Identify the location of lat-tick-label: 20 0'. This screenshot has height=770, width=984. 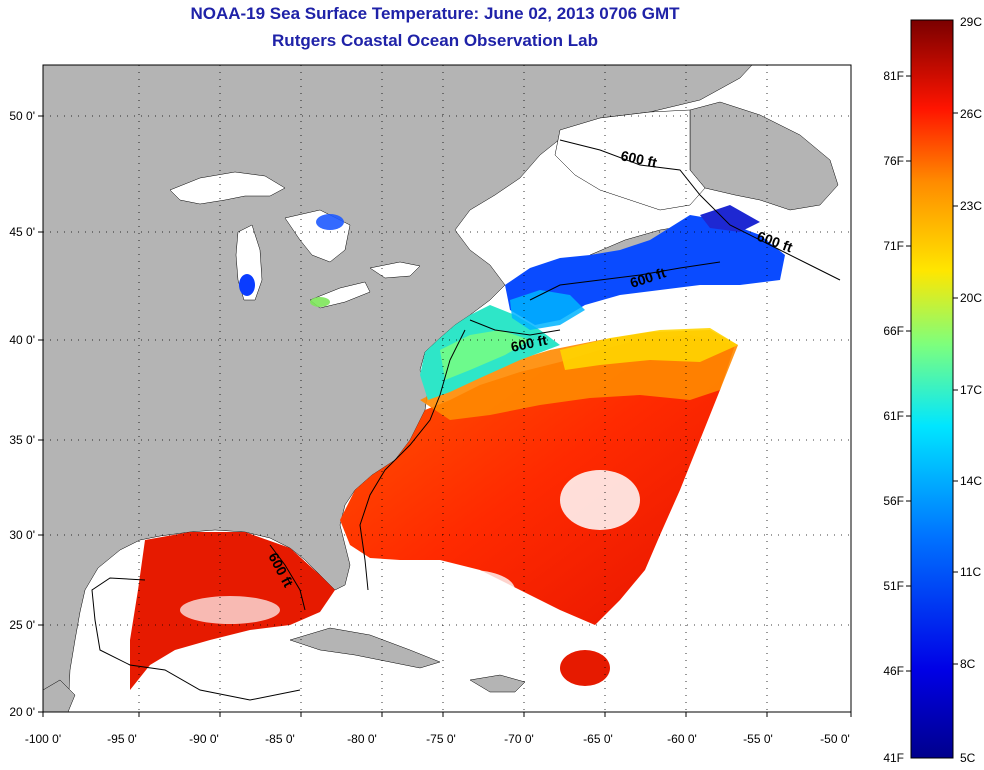
(22, 712).